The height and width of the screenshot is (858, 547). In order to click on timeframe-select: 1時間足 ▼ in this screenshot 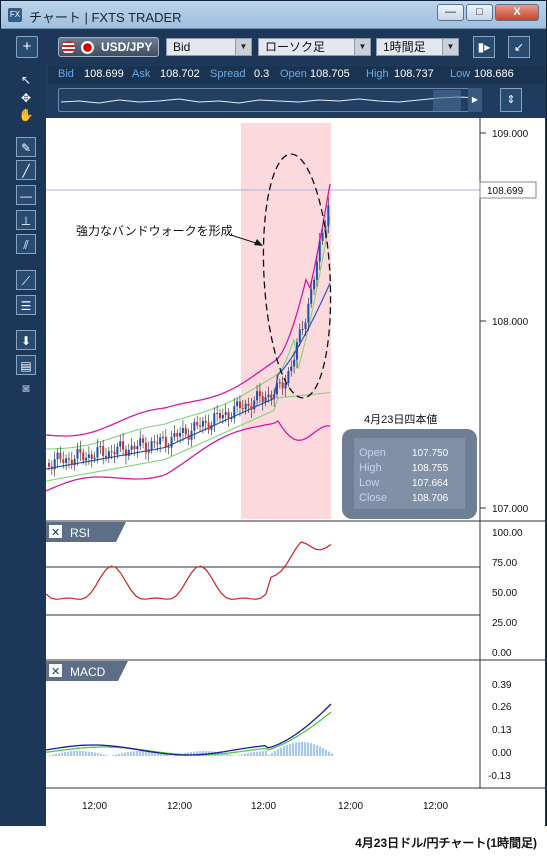, I will do `click(417, 47)`.